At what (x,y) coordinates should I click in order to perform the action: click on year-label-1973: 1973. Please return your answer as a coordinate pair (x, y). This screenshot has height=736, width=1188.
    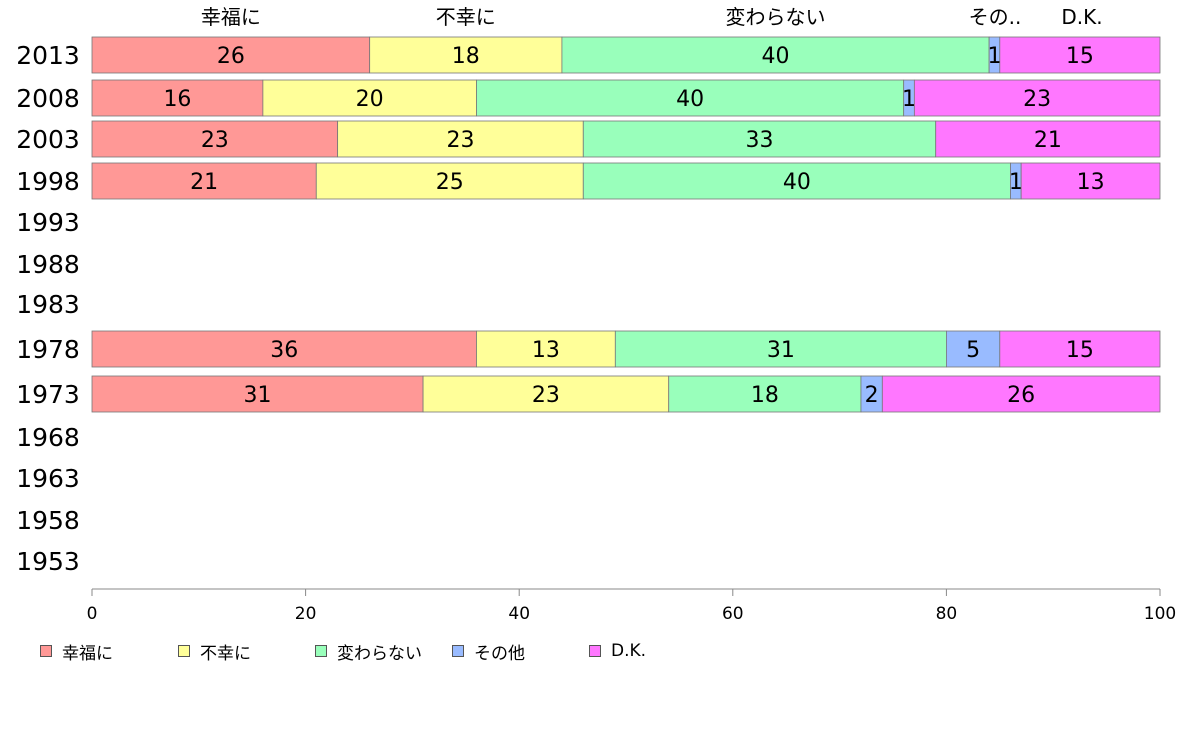
    Looking at the image, I should click on (48, 394).